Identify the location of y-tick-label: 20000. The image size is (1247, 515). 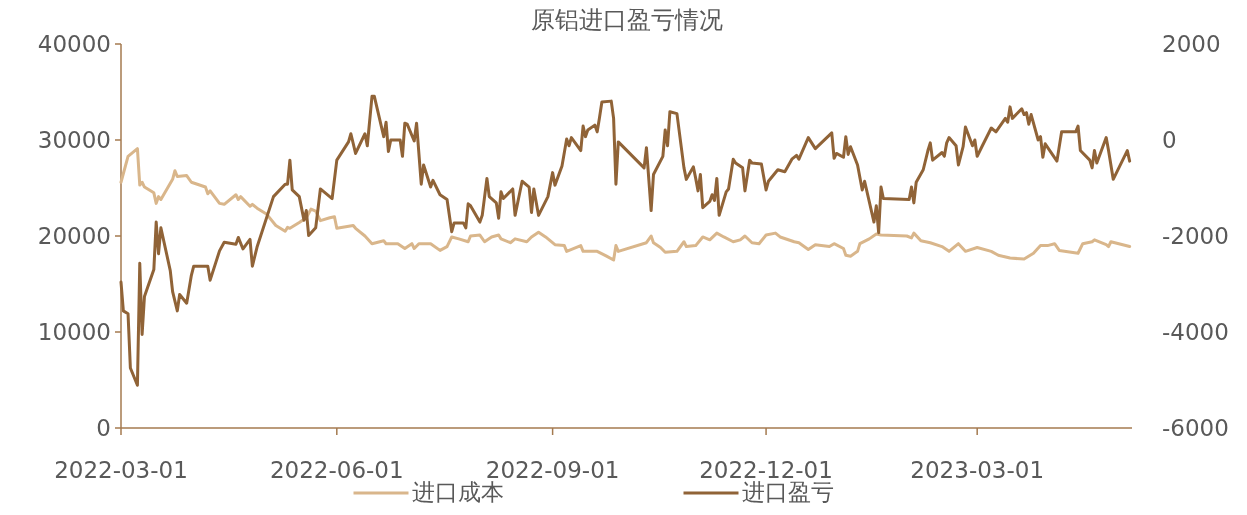
(74, 236).